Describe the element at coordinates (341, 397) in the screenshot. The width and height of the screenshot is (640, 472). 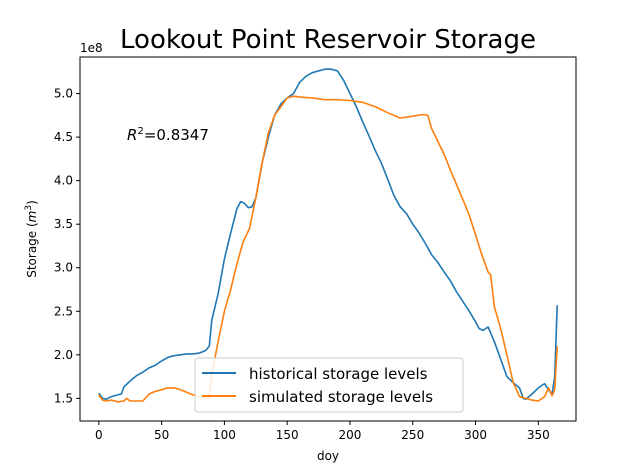
I see `legend-label-simulated: simulated storage levels` at that location.